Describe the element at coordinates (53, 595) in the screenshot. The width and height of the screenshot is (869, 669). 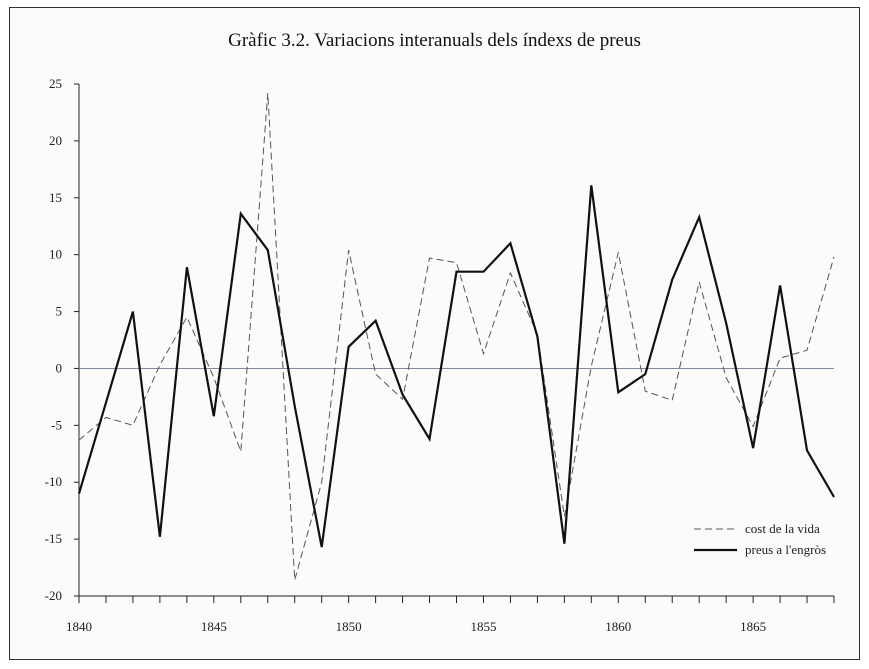
I see `y-tick-label: -20` at that location.